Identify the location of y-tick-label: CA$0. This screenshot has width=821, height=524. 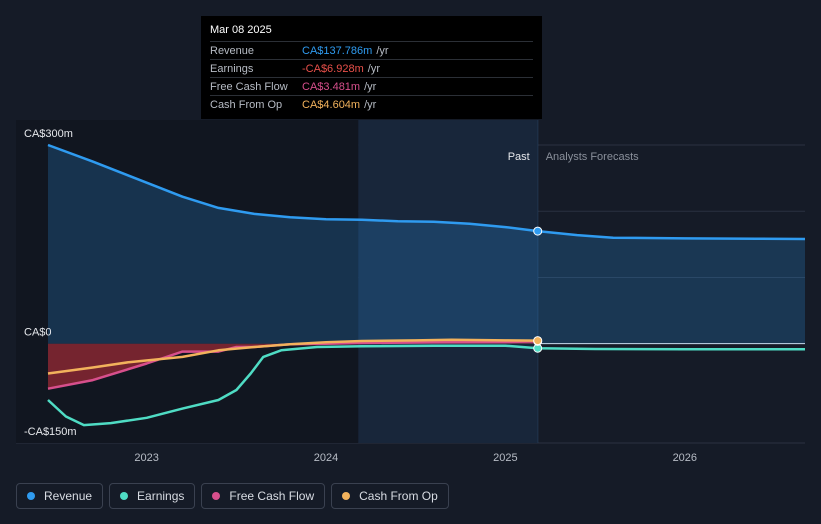
(38, 333).